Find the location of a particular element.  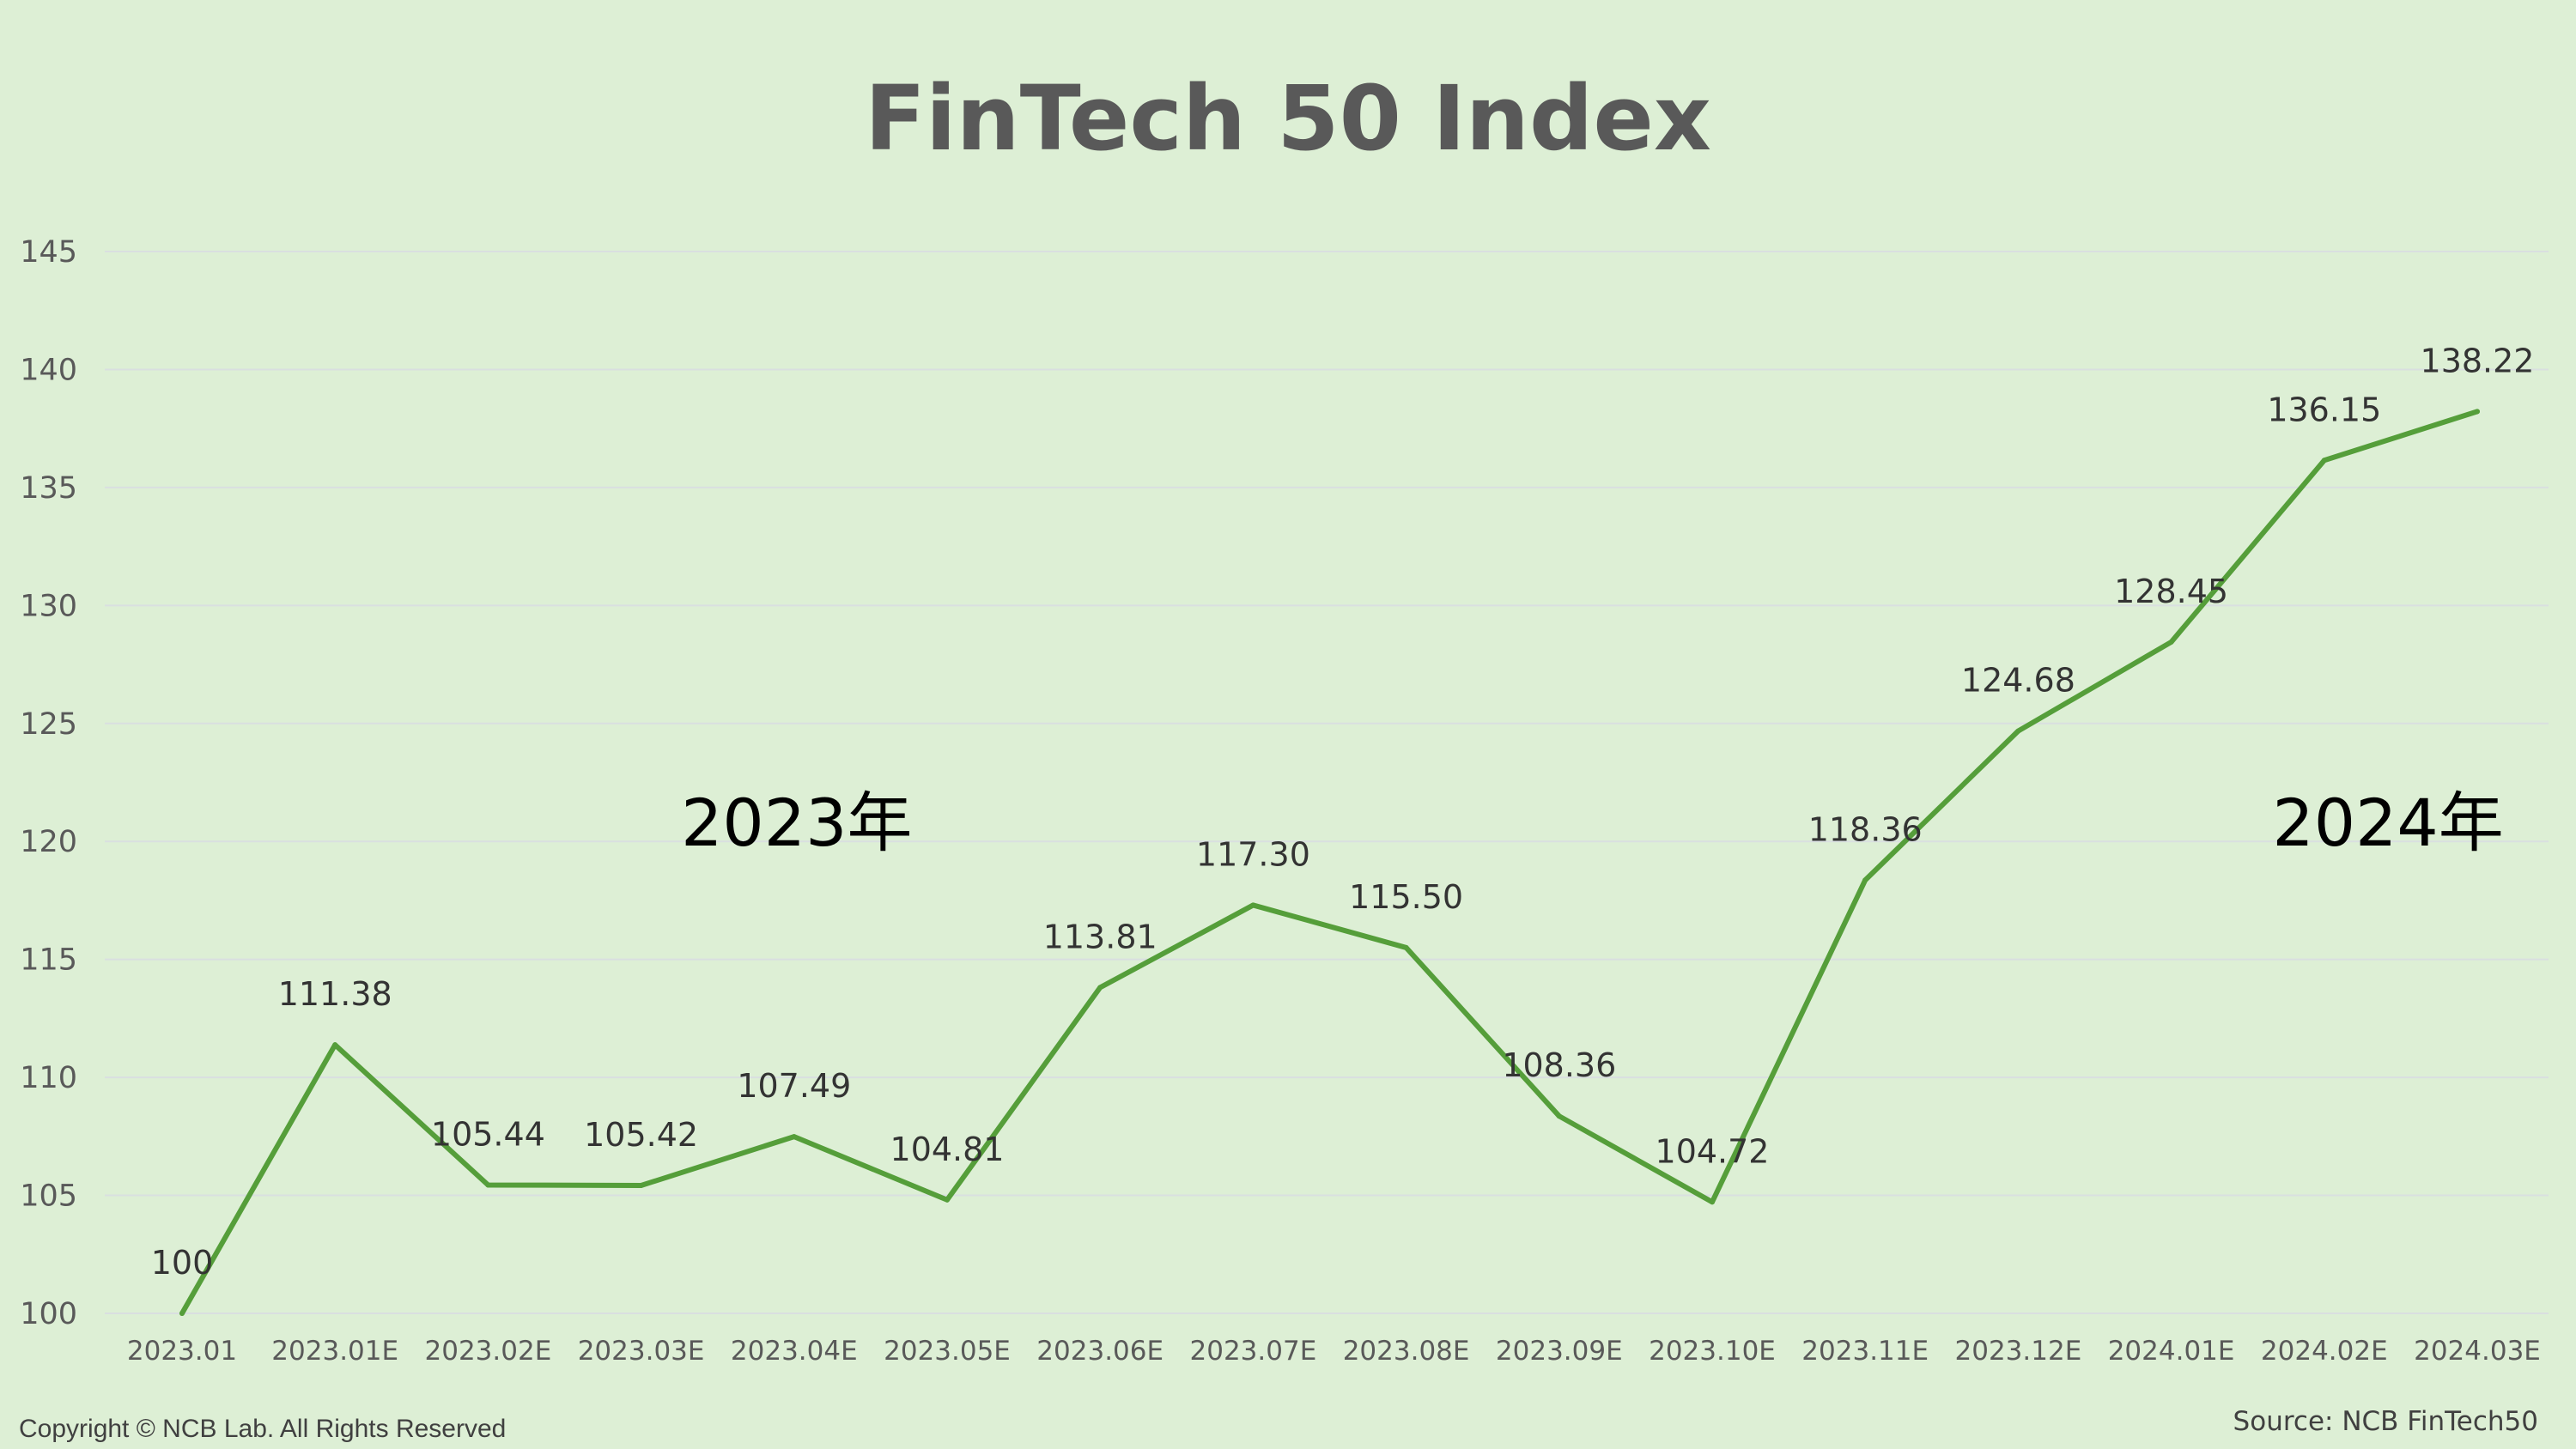

year-annotation: 2024年 is located at coordinates (2387, 823).